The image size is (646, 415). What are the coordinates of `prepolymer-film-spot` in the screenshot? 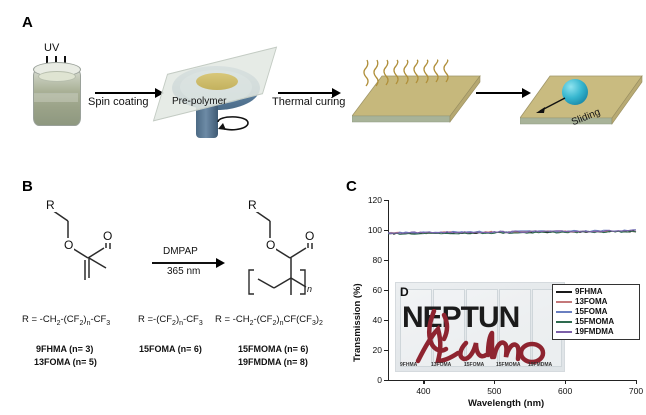 It's located at (217, 81).